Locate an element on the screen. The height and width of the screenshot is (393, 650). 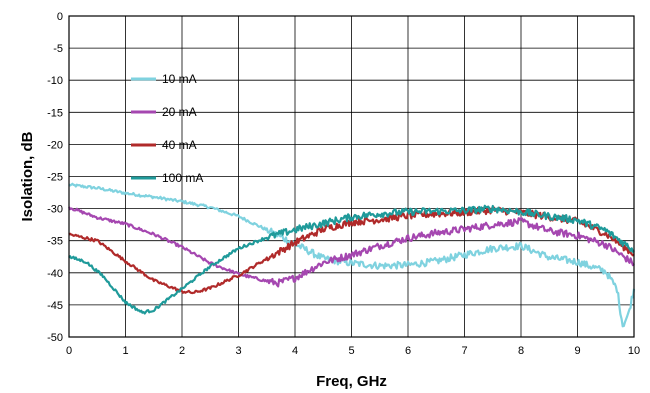
y-tick-label: -25 is located at coordinates (55, 178).